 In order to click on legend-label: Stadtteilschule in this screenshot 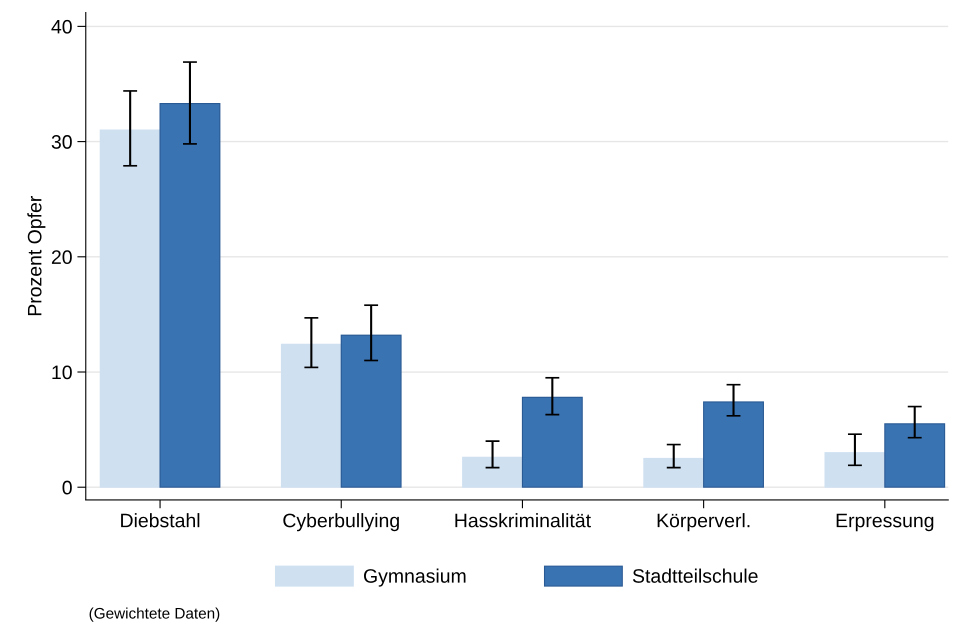, I will do `click(695, 575)`.